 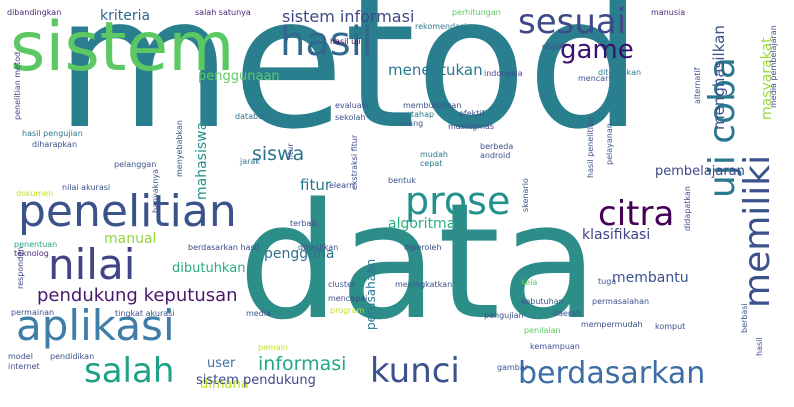 What do you see at coordinates (33, 312) in the screenshot?
I see `word-permainan: permainan` at bounding box center [33, 312].